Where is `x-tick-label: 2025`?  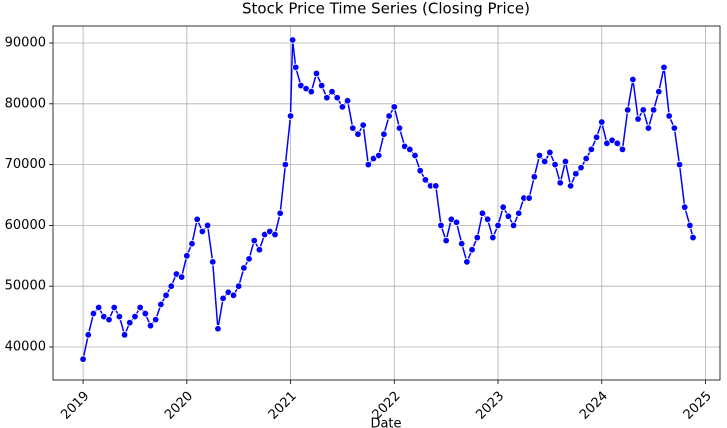 x-tick-label: 2025 is located at coordinates (698, 406).